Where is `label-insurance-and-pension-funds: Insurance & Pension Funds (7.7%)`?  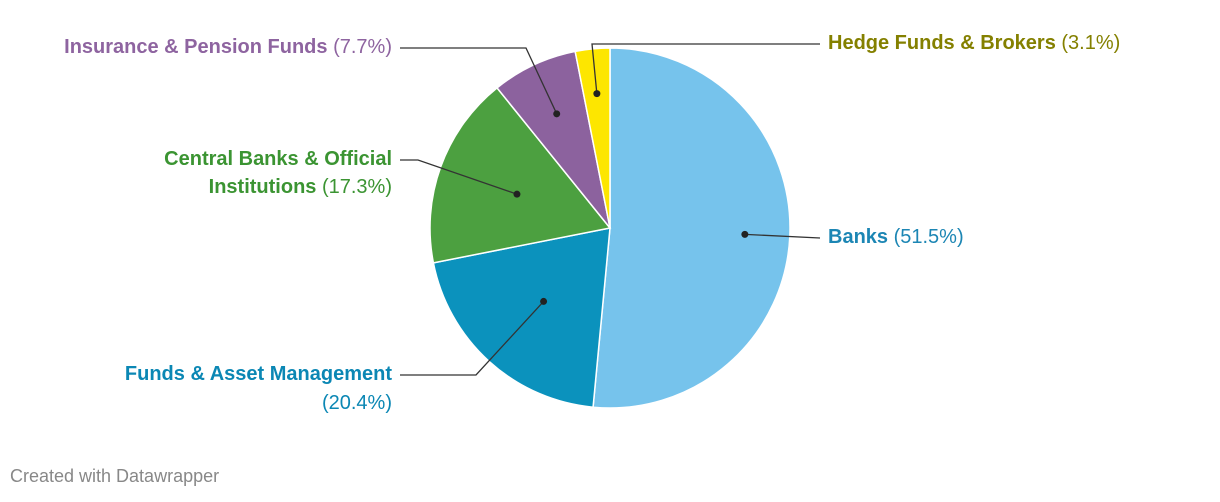 label-insurance-and-pension-funds: Insurance & Pension Funds (7.7%) is located at coordinates (228, 47).